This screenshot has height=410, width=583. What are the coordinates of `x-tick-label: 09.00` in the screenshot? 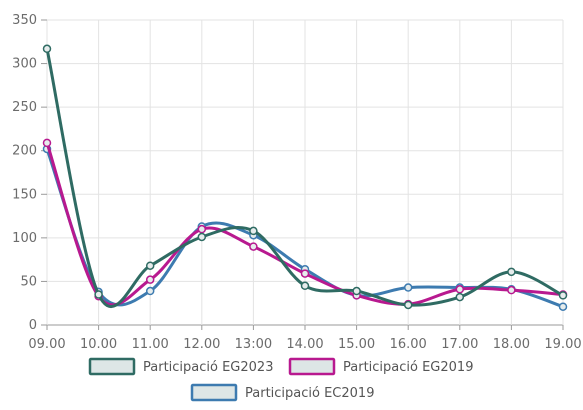 It's located at (46, 344).